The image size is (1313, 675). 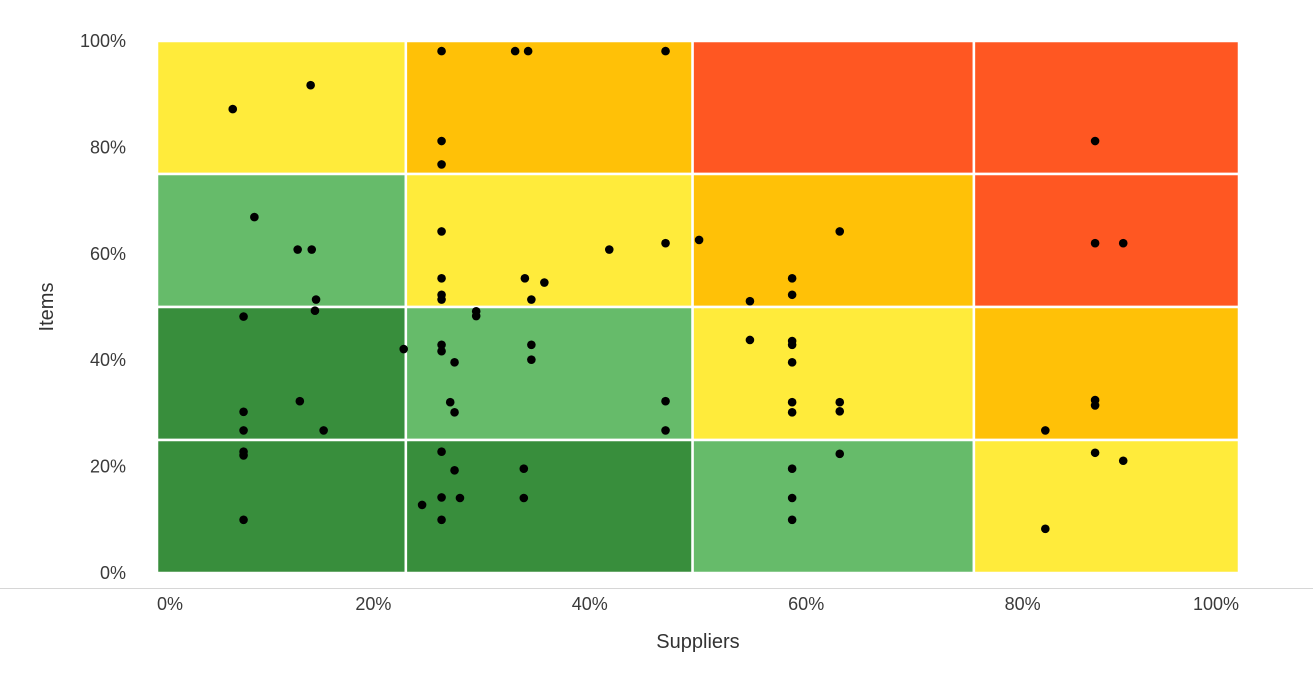 What do you see at coordinates (549, 373) in the screenshot?
I see `zone-r3-c2` at bounding box center [549, 373].